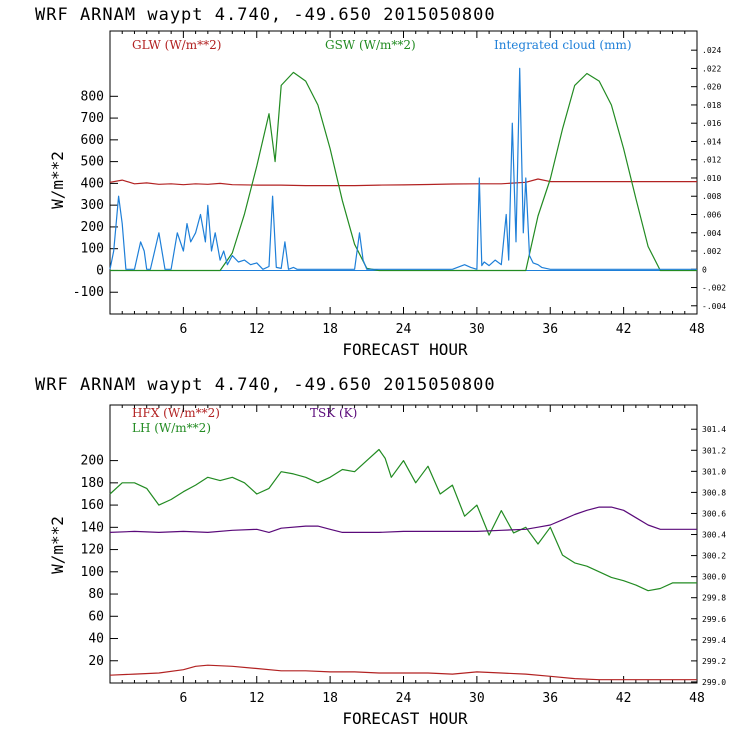 The image size is (740, 740). Describe the element at coordinates (88, 194) in the screenshot. I see `top-y-tick-labels: -100 0 100 200 300 400 500 600 700 800` at that location.